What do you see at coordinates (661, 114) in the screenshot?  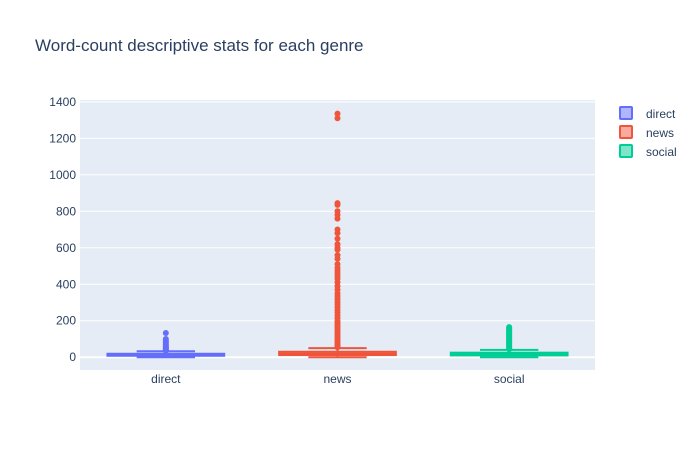 I see `legend-label: direct` at bounding box center [661, 114].